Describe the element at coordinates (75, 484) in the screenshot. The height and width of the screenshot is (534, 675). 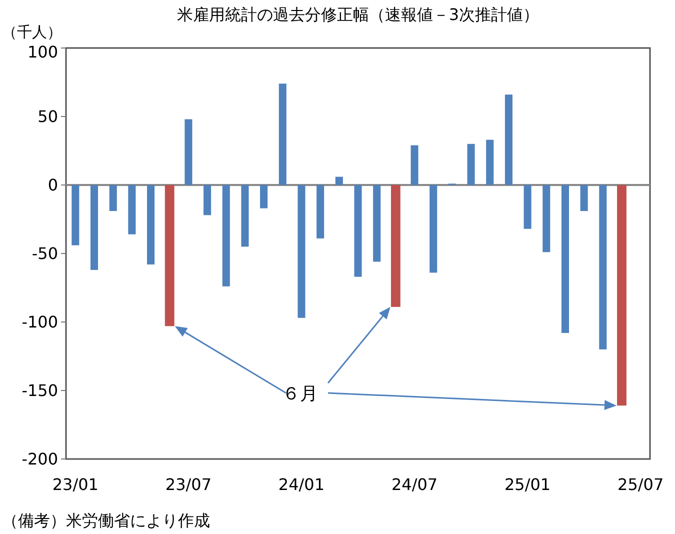
I see `x-tick-label: 23/01` at that location.